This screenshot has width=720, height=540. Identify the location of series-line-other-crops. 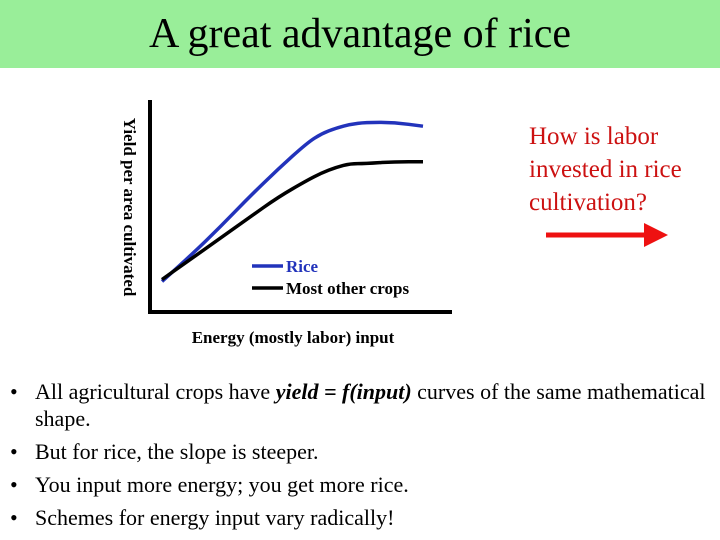
(291, 220).